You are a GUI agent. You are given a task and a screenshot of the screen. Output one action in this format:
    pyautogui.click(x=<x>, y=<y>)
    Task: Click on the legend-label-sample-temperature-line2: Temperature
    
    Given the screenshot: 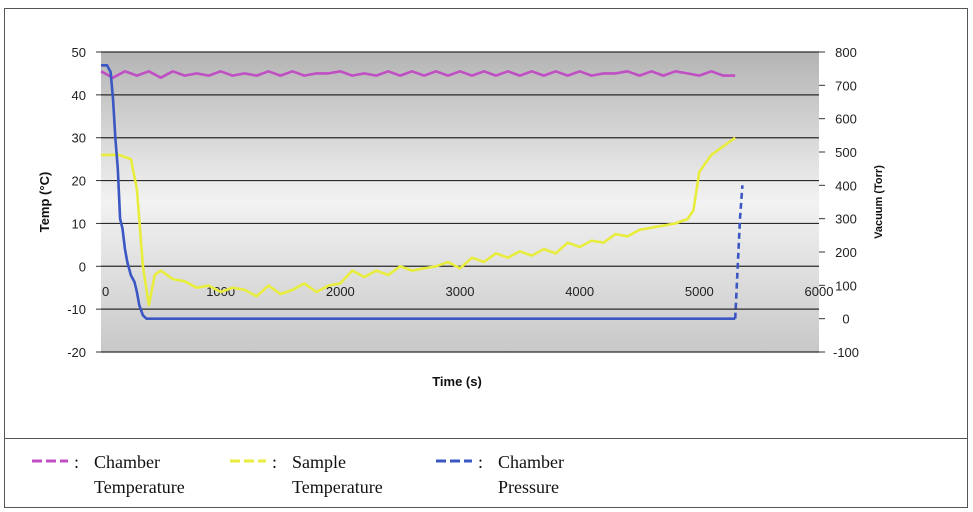 What is the action you would take?
    pyautogui.click(x=337, y=487)
    